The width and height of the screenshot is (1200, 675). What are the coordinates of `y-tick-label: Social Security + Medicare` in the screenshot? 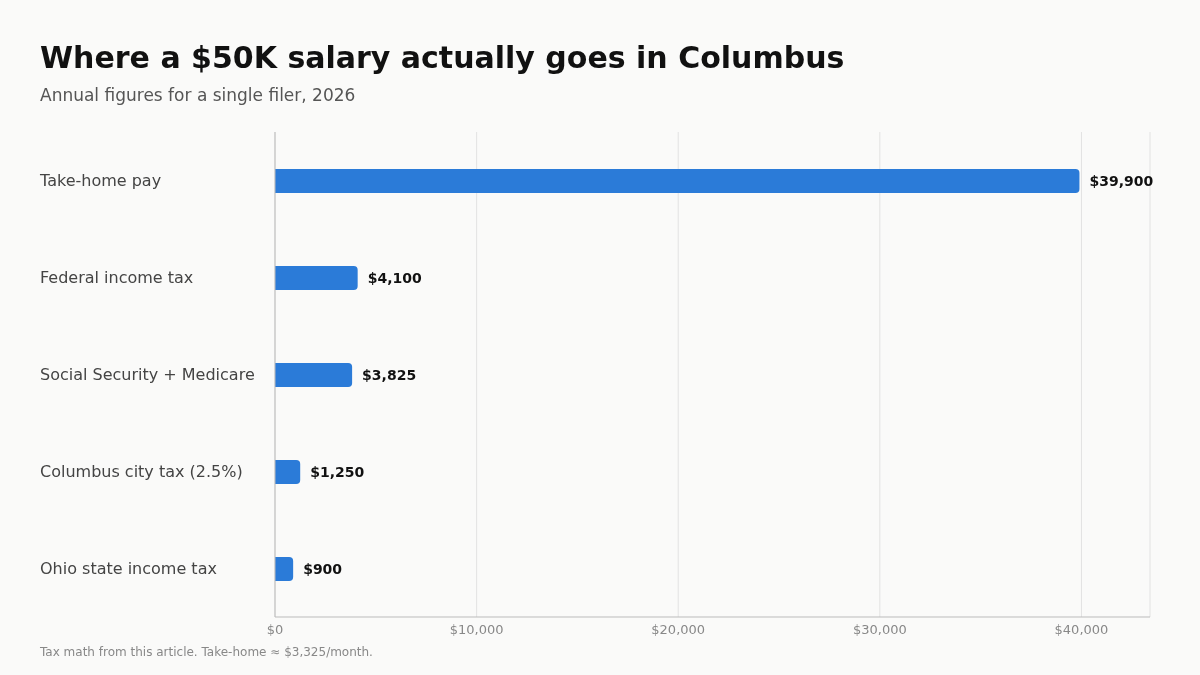 It's located at (147, 374).